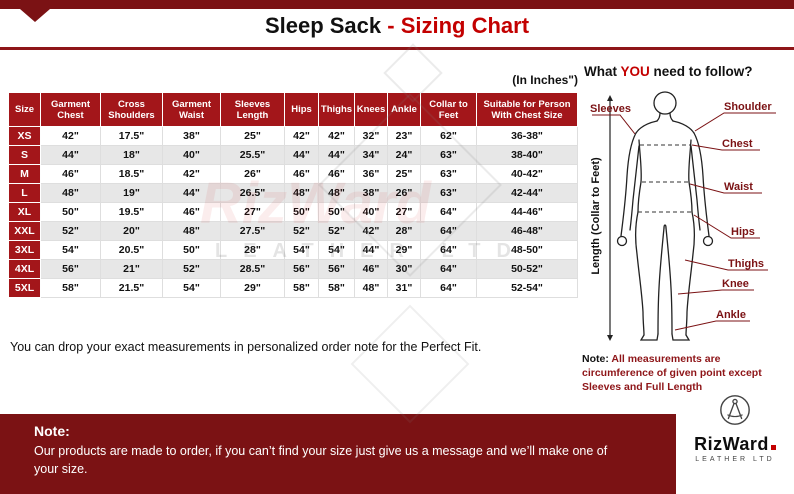 The height and width of the screenshot is (494, 794). What do you see at coordinates (131, 193) in the screenshot?
I see `measurement-cell: 19"` at bounding box center [131, 193].